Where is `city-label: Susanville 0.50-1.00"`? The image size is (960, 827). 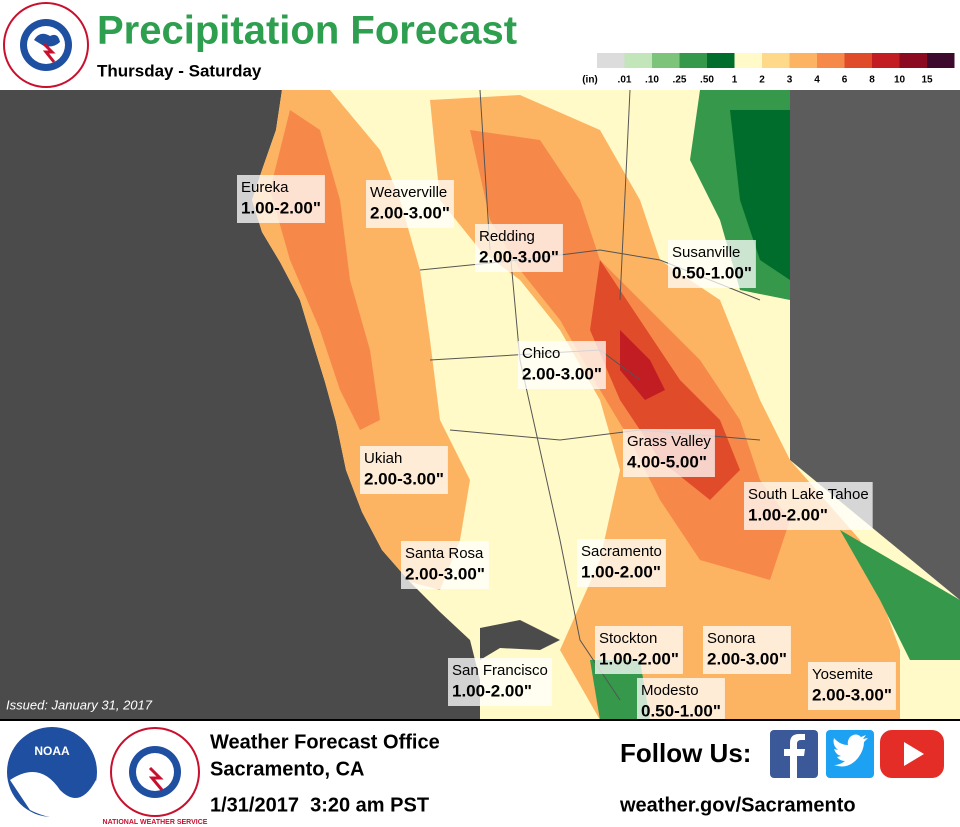 city-label: Susanville 0.50-1.00" is located at coordinates (712, 264).